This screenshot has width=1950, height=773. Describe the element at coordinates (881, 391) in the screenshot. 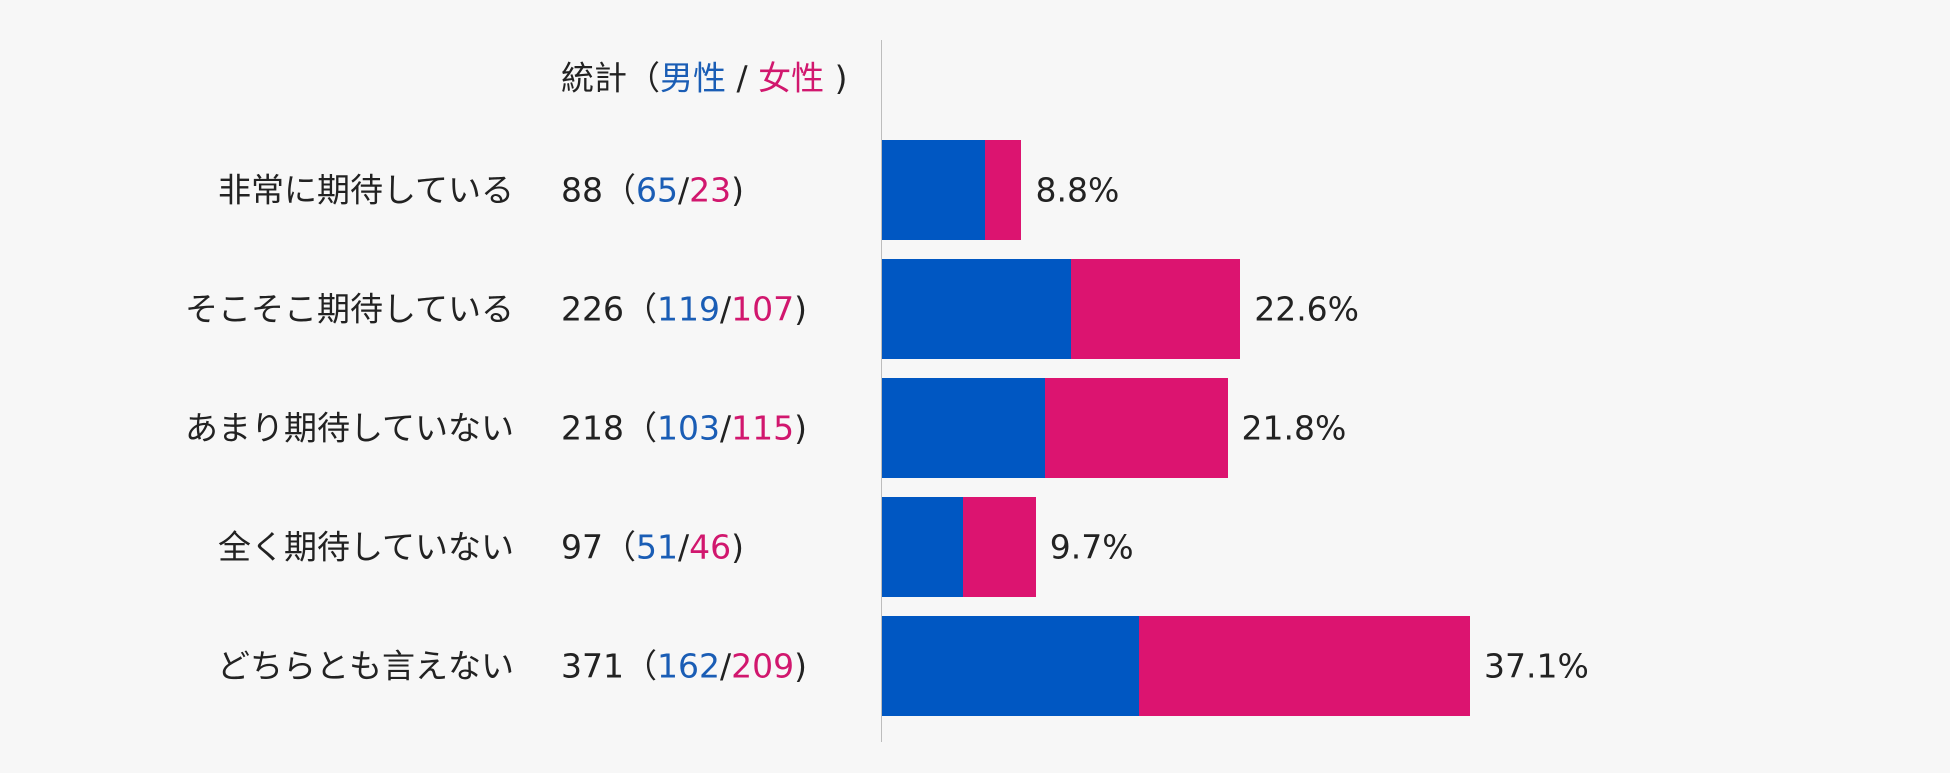

I see `axis-line` at that location.